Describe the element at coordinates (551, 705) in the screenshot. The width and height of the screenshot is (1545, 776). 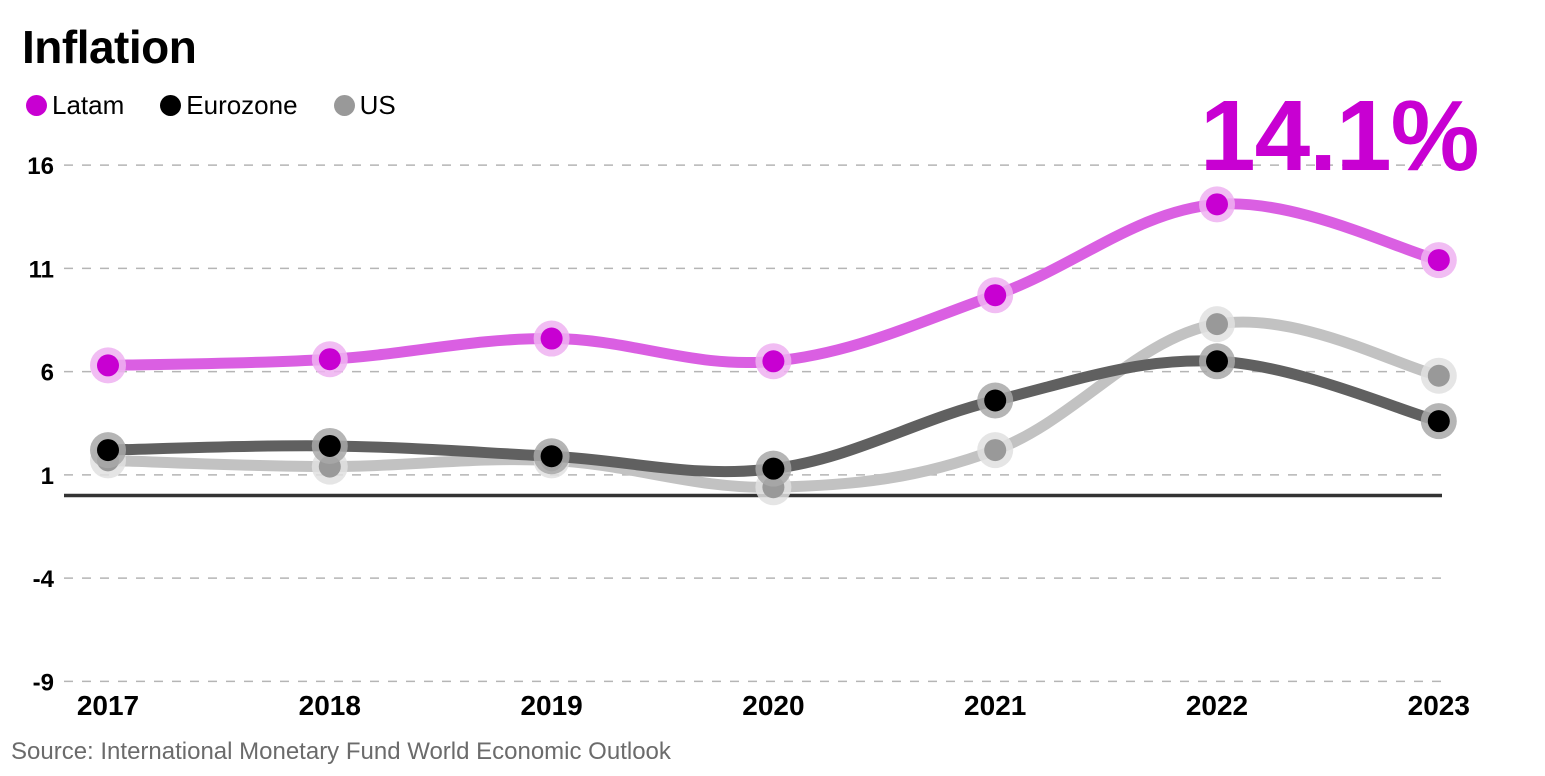
I see `x-tick-label: 2019` at that location.